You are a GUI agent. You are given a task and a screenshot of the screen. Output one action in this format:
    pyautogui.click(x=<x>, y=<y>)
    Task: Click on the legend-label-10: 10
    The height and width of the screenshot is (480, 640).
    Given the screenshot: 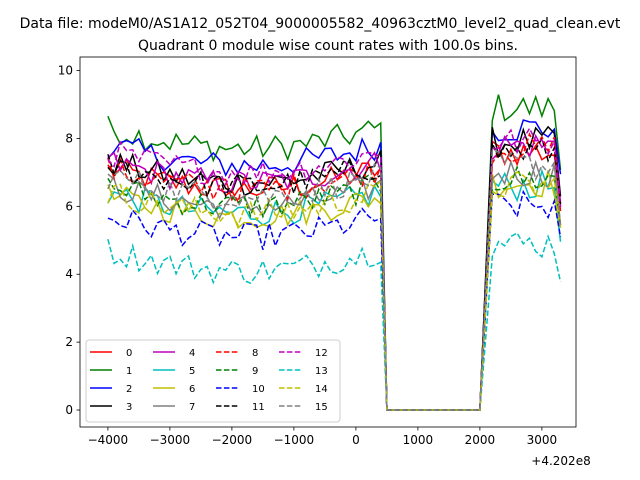 What is the action you would take?
    pyautogui.click(x=258, y=389)
    